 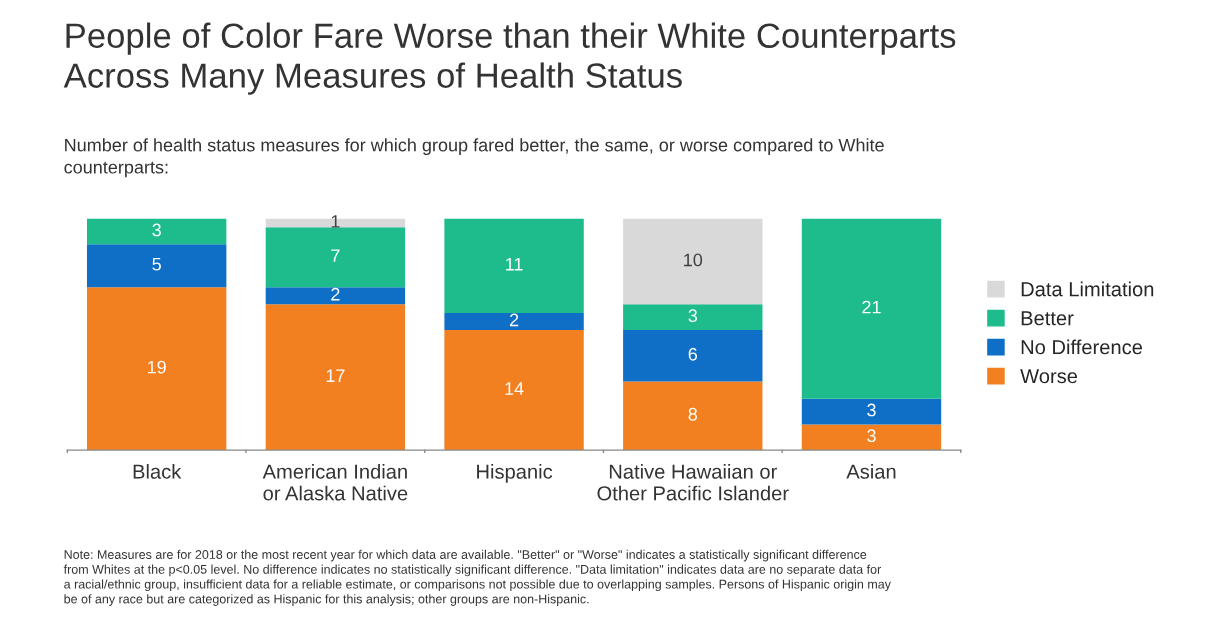 I want to click on data-label: 10, so click(x=693, y=260).